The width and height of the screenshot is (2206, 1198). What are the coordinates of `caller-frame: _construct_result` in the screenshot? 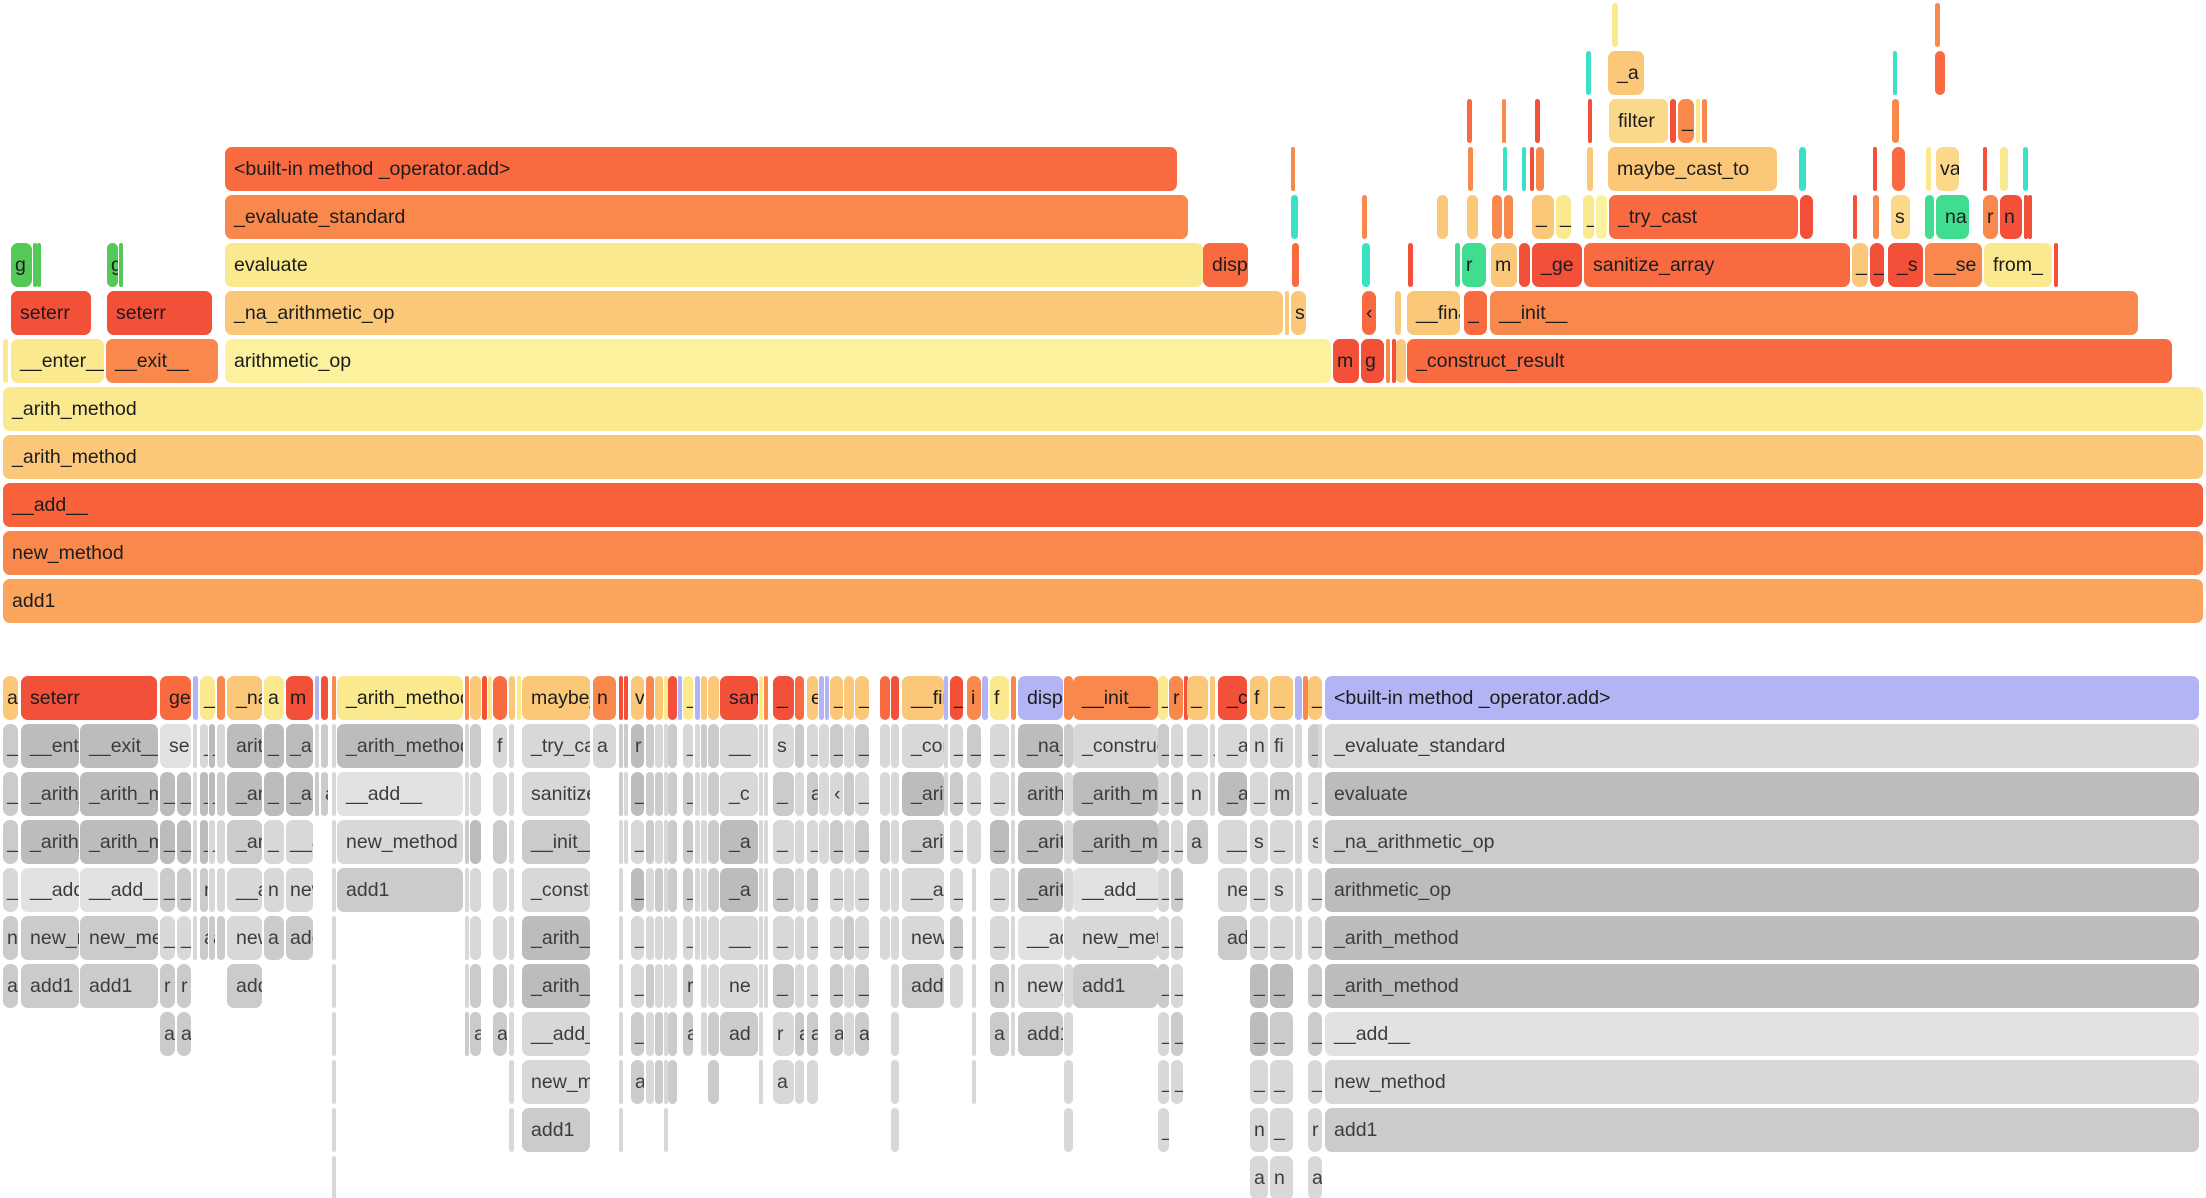 It's located at (556, 890).